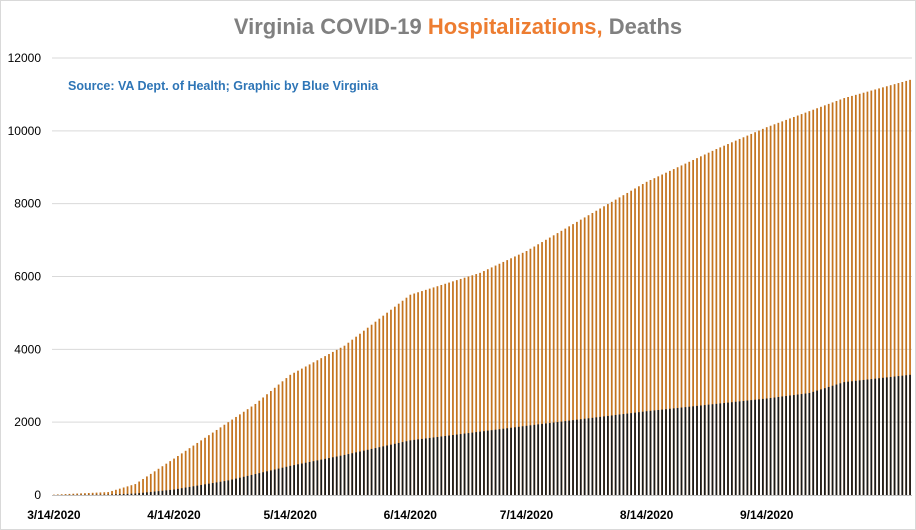  I want to click on x-tick-label: 3/14/2020, so click(54, 515).